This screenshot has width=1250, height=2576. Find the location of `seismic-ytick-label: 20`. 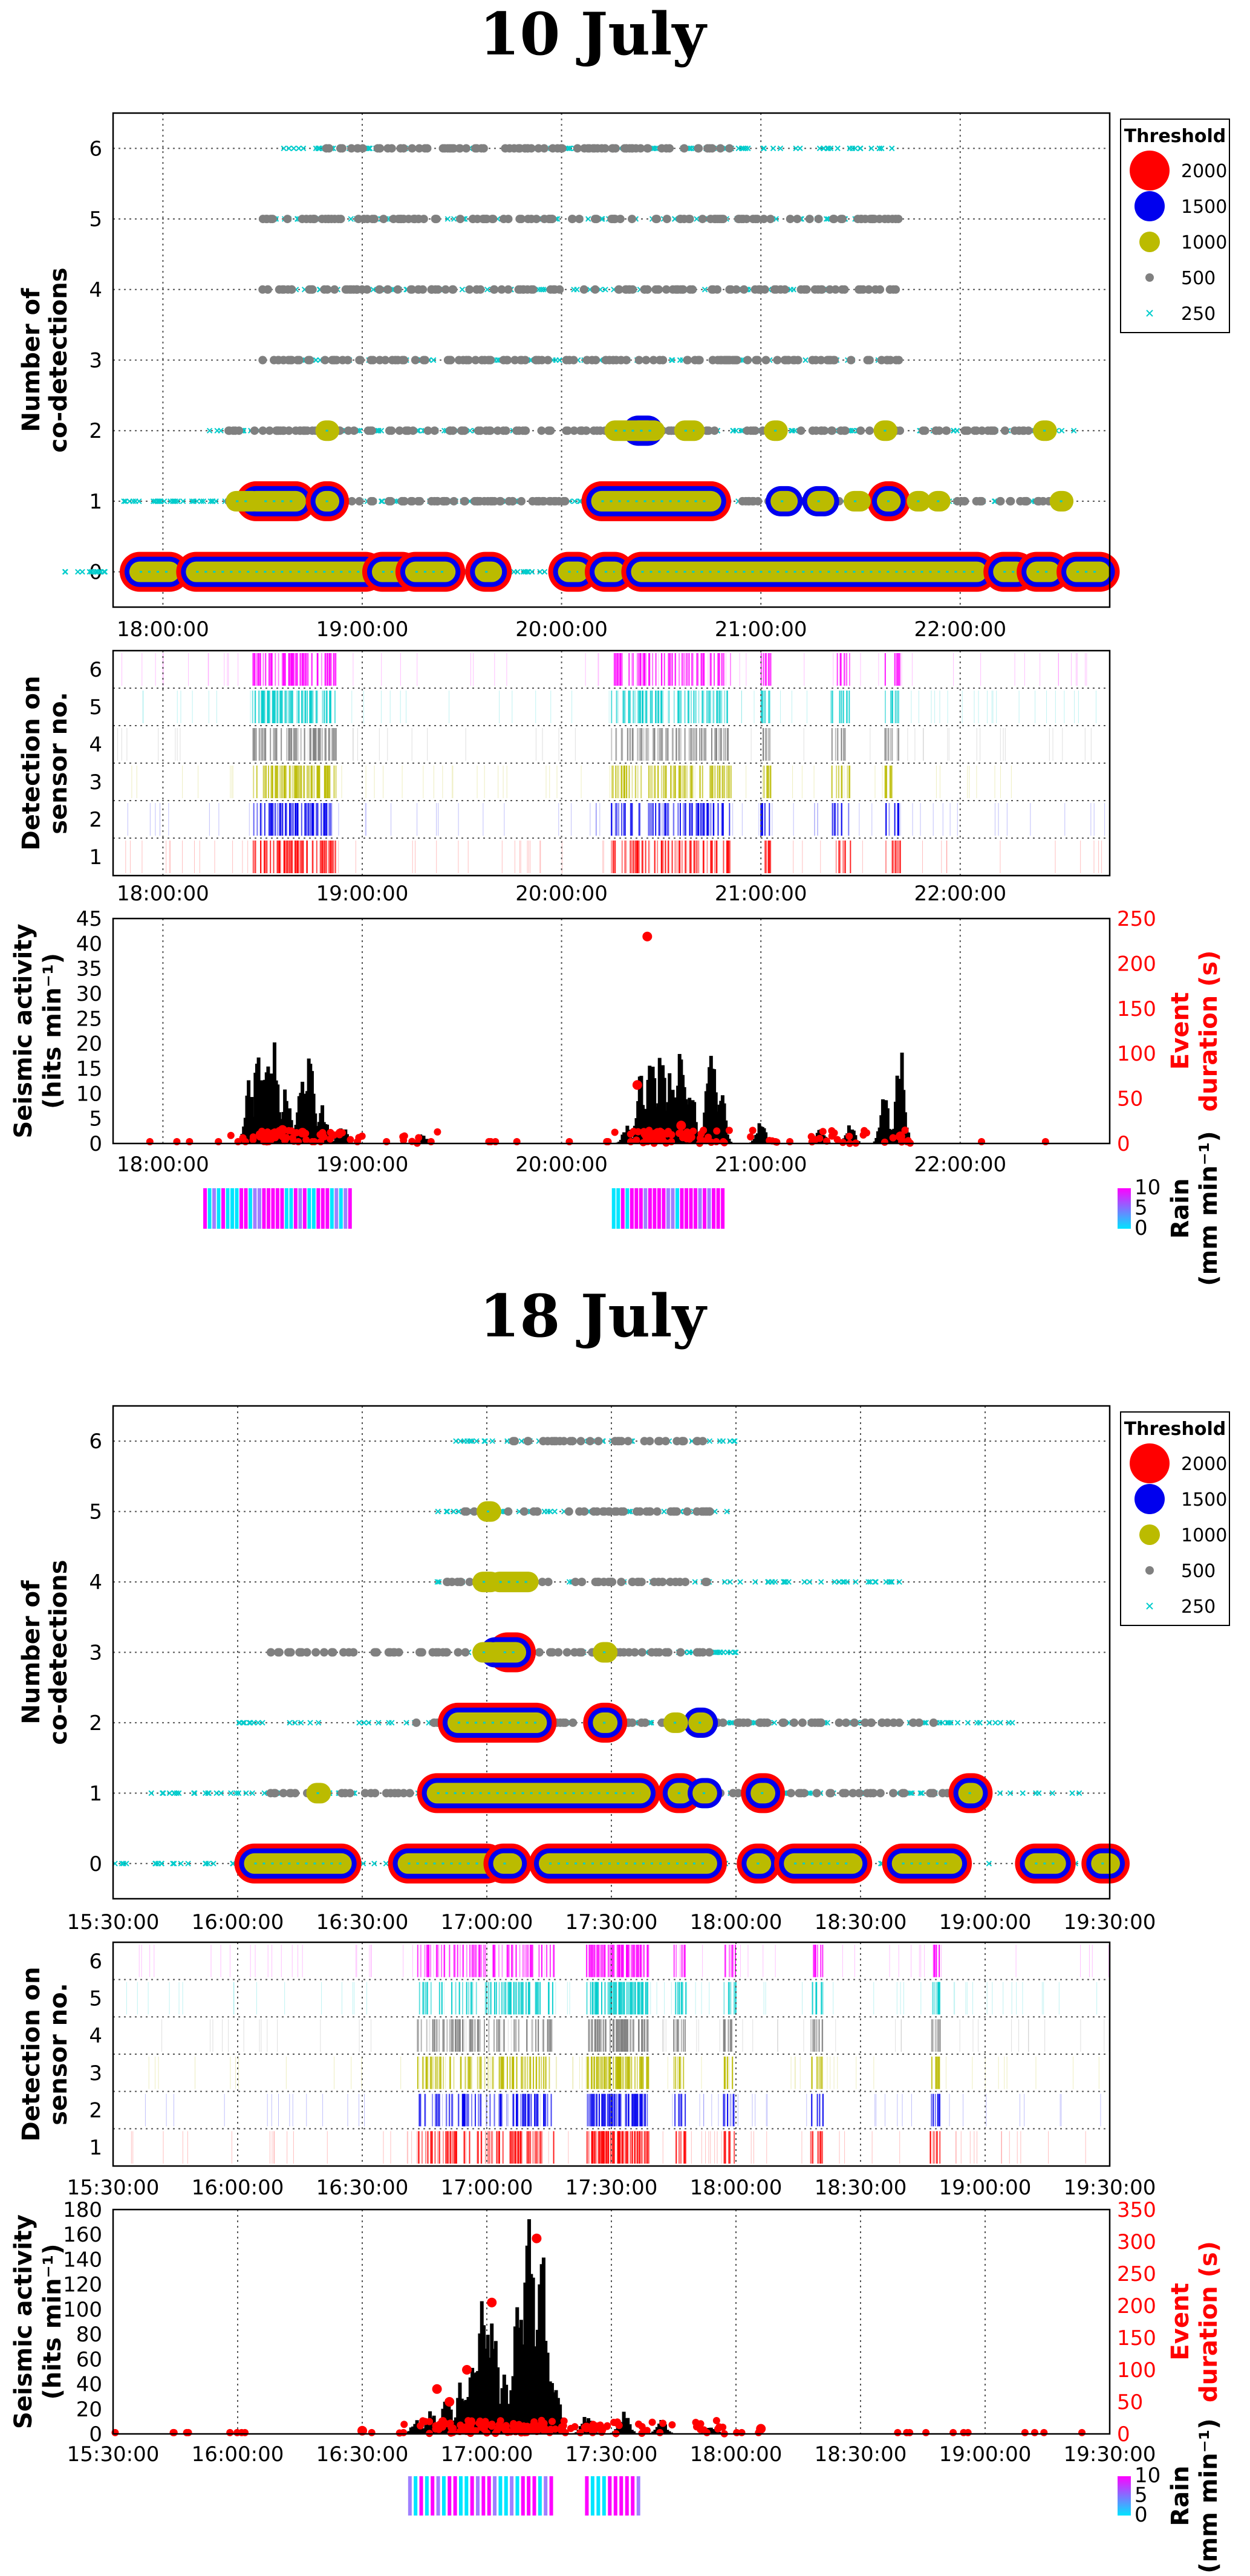

seismic-ytick-label: 20 is located at coordinates (89, 1044).